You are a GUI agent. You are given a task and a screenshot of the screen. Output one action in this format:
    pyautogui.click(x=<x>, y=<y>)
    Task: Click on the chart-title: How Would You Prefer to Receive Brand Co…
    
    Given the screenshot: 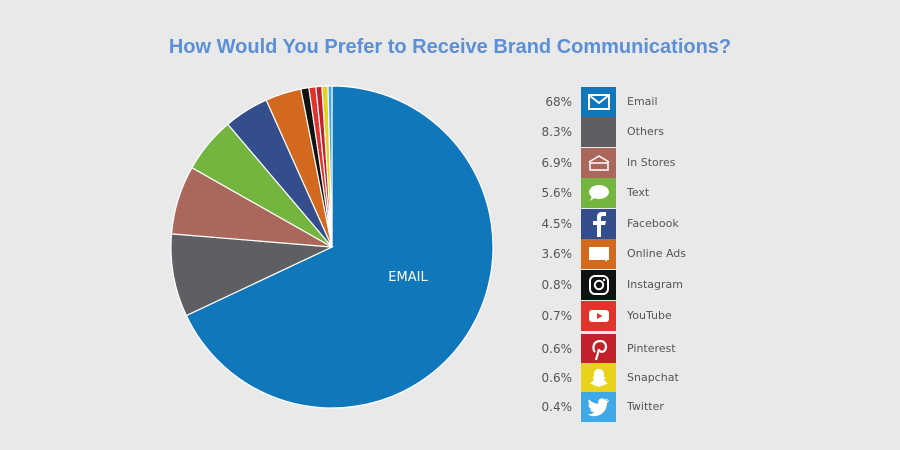 What is the action you would take?
    pyautogui.click(x=450, y=47)
    